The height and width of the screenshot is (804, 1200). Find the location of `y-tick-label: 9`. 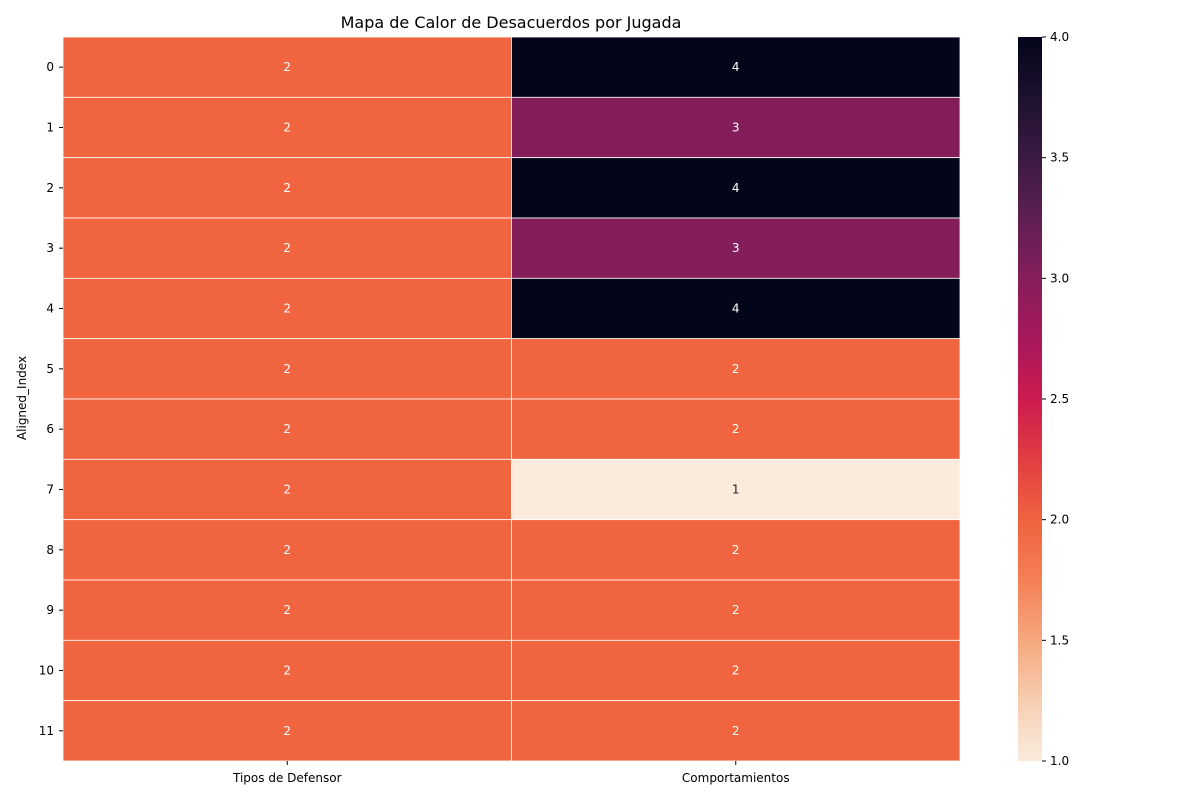

y-tick-label: 9 is located at coordinates (50, 610).